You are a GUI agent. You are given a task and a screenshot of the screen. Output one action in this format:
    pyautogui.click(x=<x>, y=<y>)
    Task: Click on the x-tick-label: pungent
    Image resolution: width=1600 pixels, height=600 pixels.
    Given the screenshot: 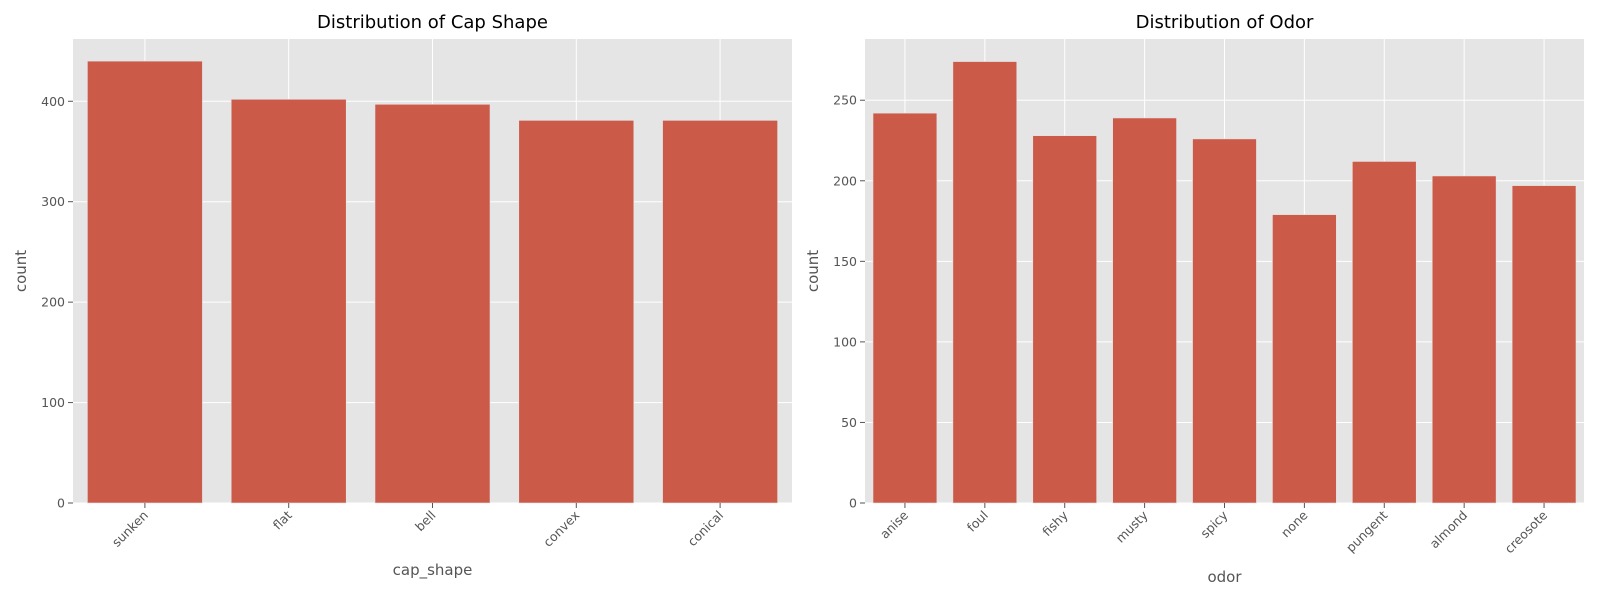 What is the action you would take?
    pyautogui.click(x=1367, y=531)
    